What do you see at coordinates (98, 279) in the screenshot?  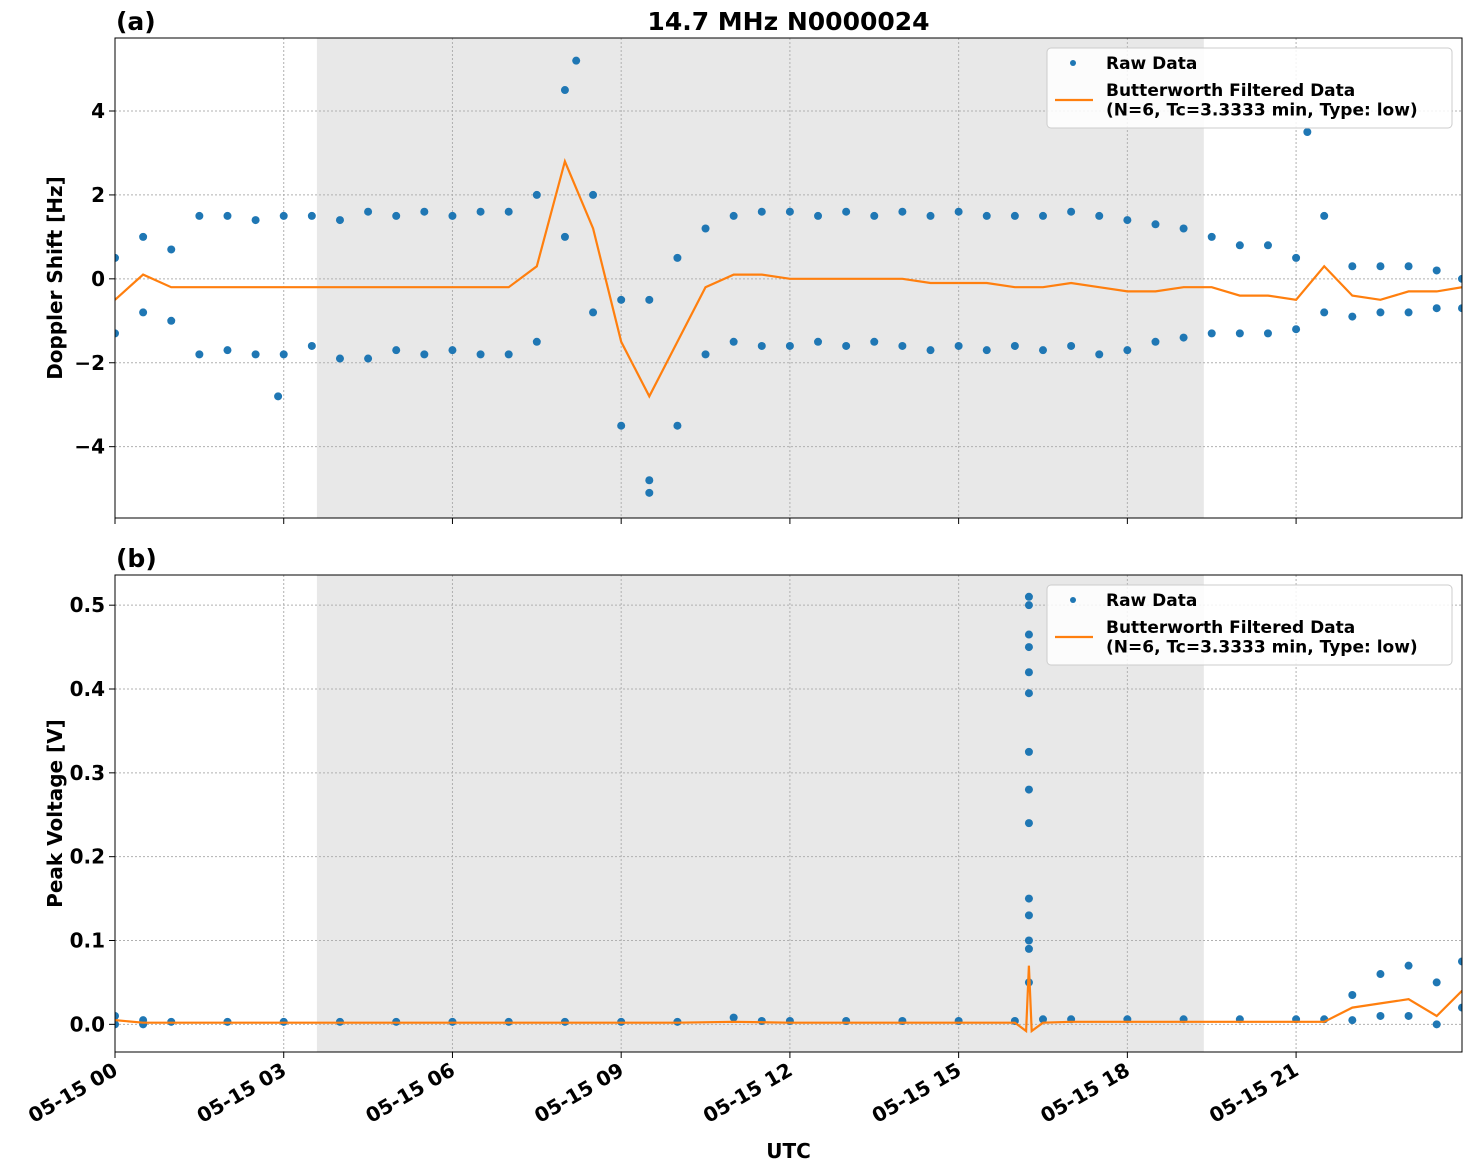 I see `y-tick-label: 0` at bounding box center [98, 279].